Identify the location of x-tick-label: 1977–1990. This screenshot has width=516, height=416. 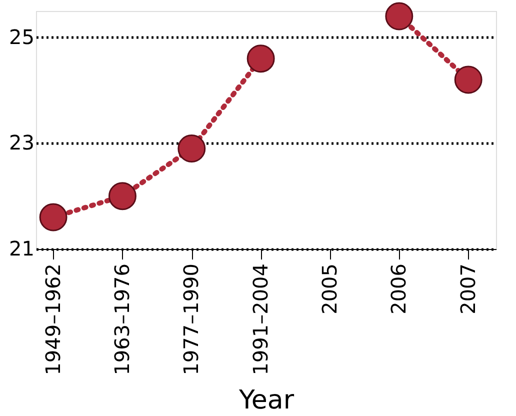
(191, 320).